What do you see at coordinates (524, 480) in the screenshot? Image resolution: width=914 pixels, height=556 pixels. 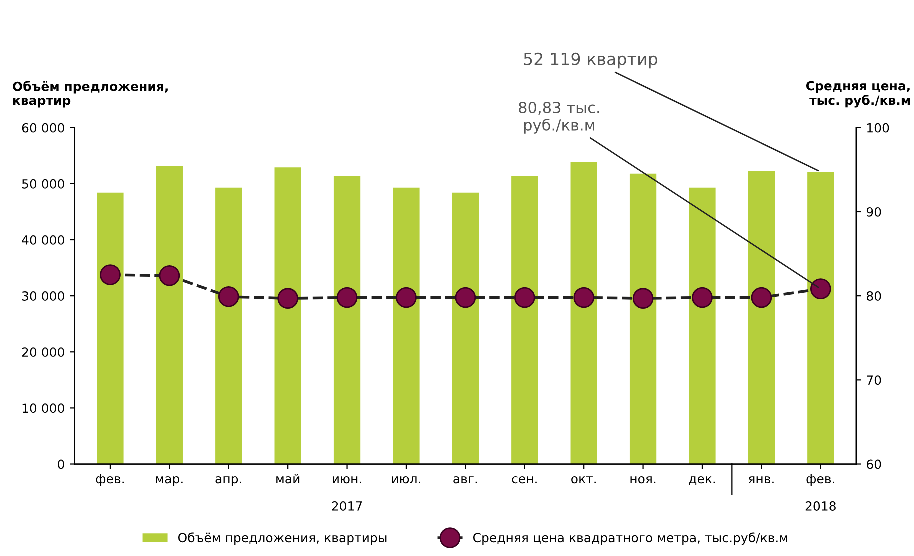 I see `x-tick-label: сен.` at bounding box center [524, 480].